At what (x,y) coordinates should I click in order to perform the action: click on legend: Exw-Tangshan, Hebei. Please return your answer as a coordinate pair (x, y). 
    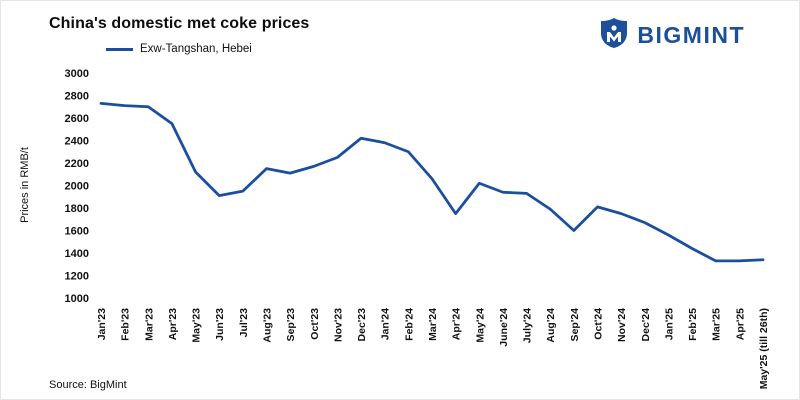
    Looking at the image, I should click on (207, 49).